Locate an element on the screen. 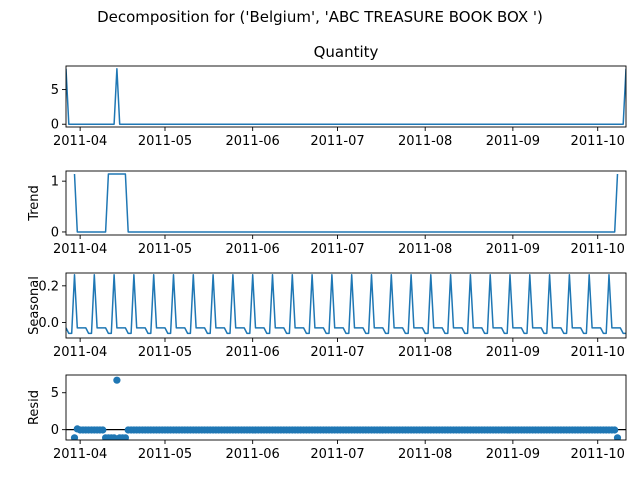 The image size is (640, 480). trend-xtick-label: 2011-05 is located at coordinates (165, 249).